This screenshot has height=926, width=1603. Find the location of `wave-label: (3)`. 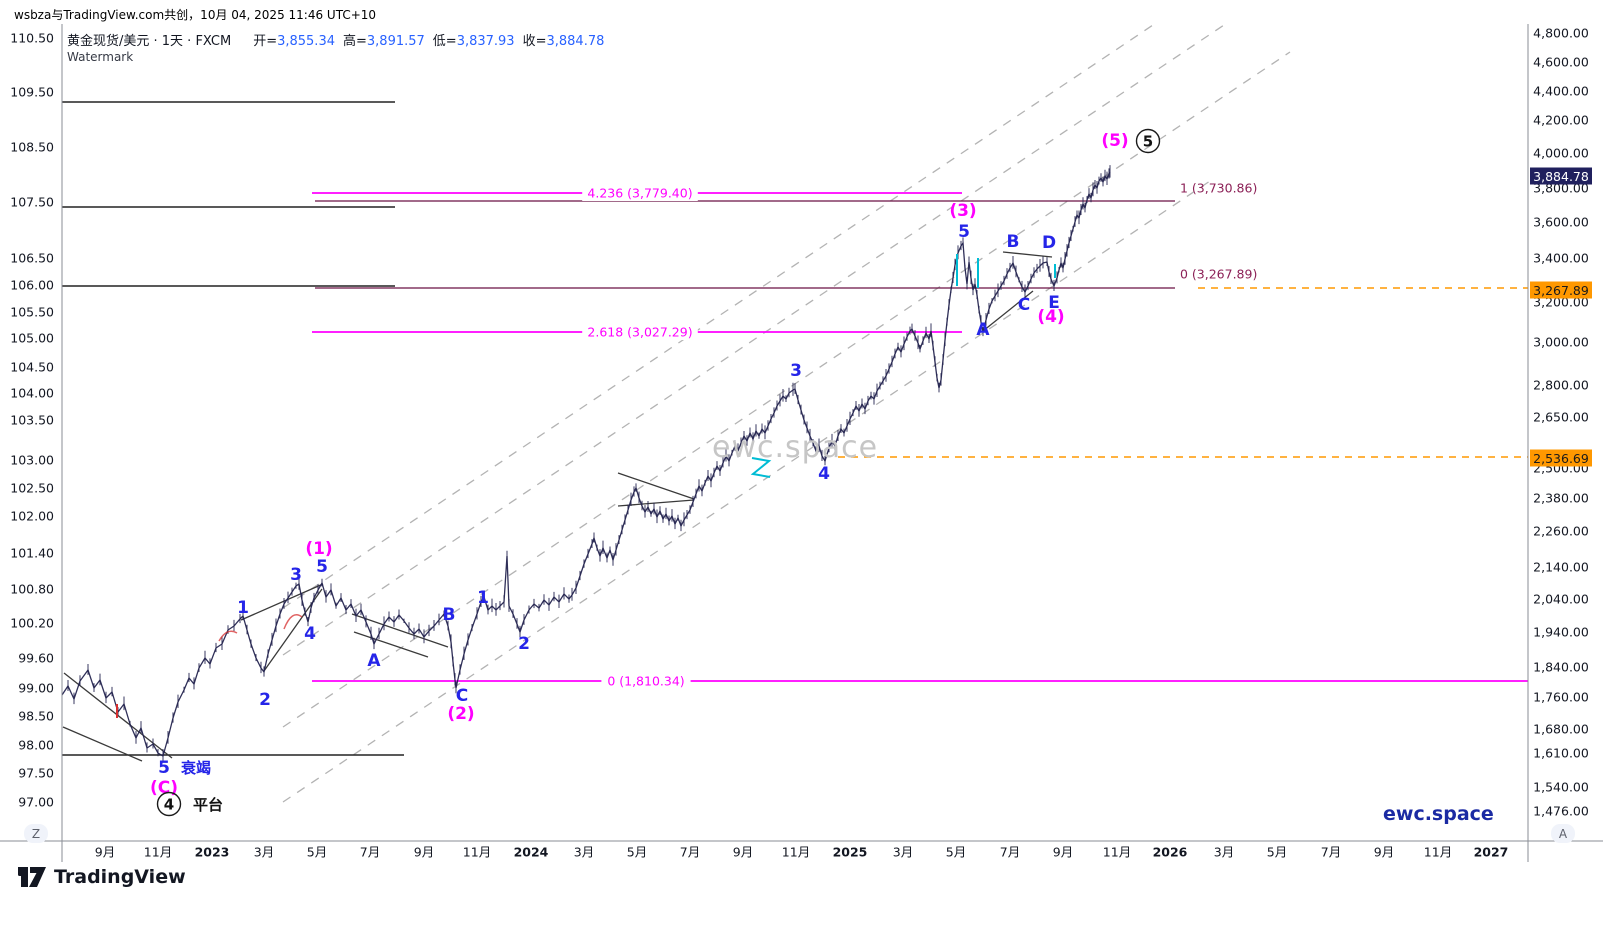

wave-label: (3) is located at coordinates (962, 211).